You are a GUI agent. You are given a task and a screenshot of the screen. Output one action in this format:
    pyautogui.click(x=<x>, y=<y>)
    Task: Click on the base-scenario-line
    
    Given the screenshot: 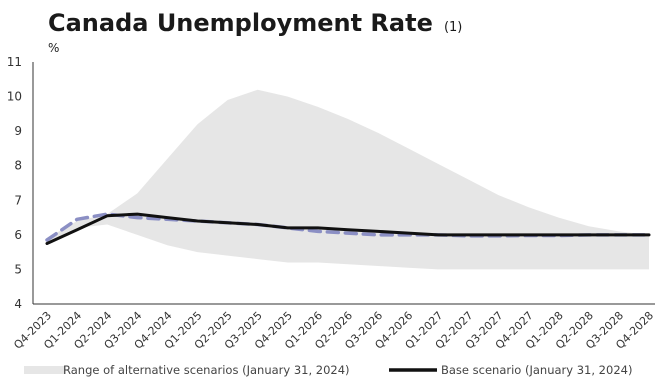 What is the action you would take?
    pyautogui.click(x=348, y=228)
    